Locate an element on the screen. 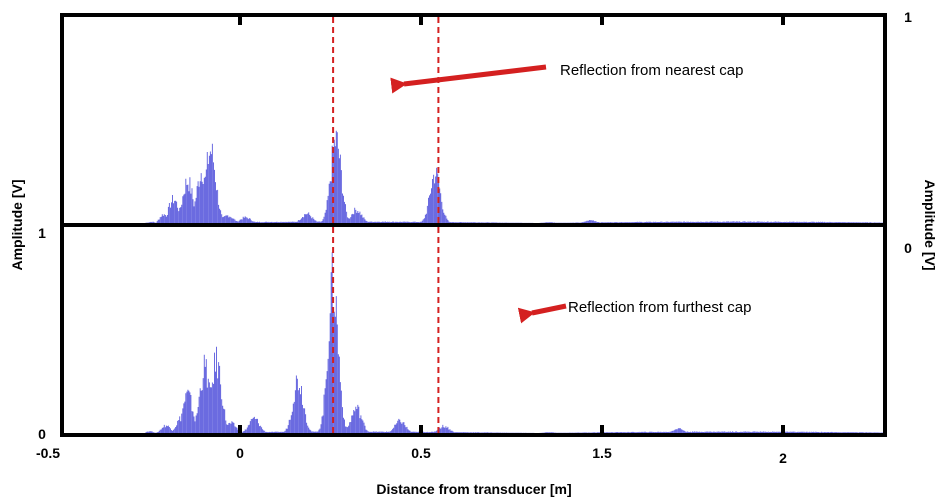 The height and width of the screenshot is (501, 944). x-tick-label-3: 1.5 is located at coordinates (602, 453).